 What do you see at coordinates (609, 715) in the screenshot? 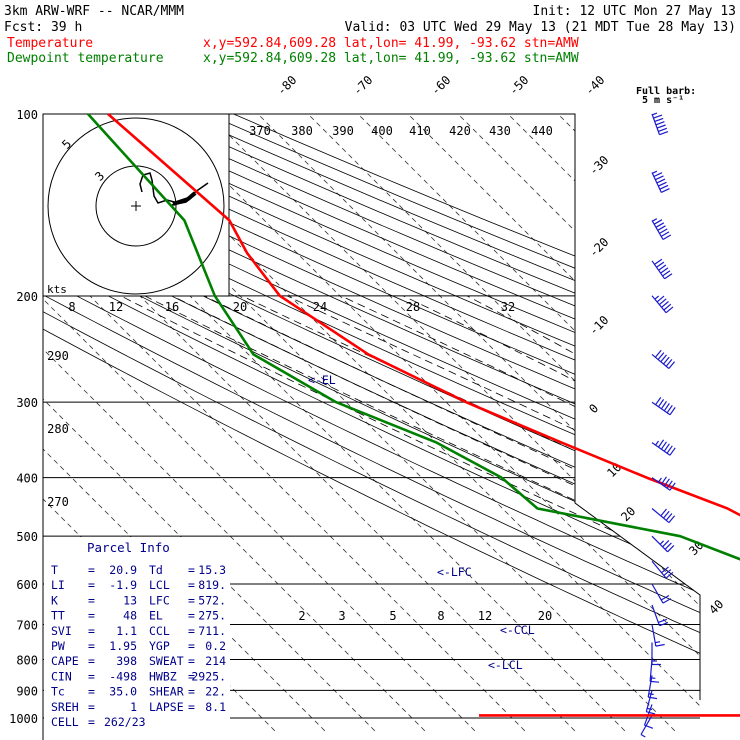
I see `temperature-surface-hook` at bounding box center [609, 715].